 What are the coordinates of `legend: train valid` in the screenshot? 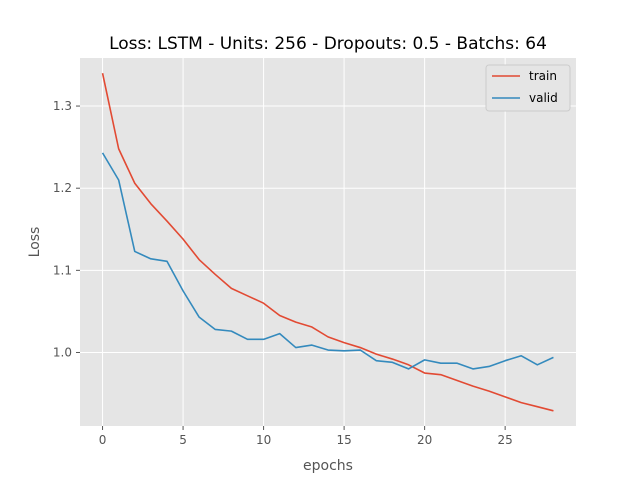 It's located at (528, 88).